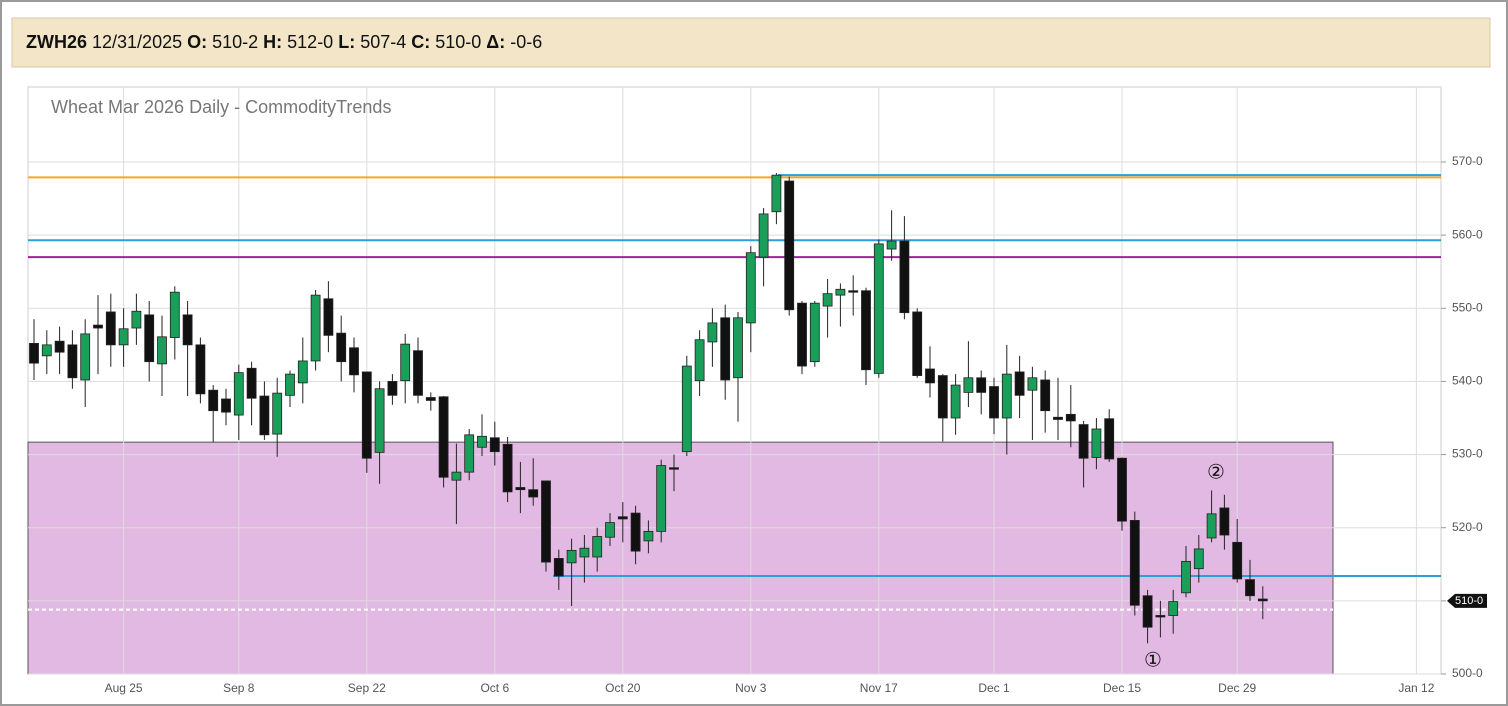 This screenshot has width=1508, height=706. I want to click on header-field-label: L:, so click(346, 42).